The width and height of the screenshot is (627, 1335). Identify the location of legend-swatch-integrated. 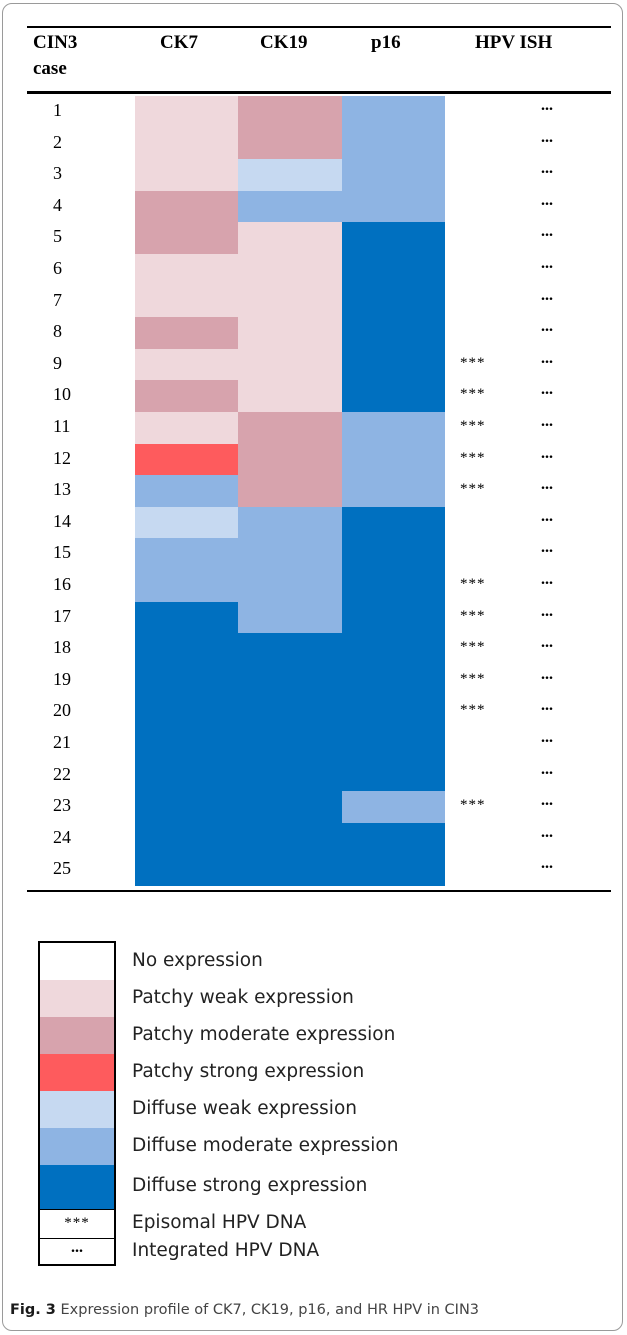
(77, 1252).